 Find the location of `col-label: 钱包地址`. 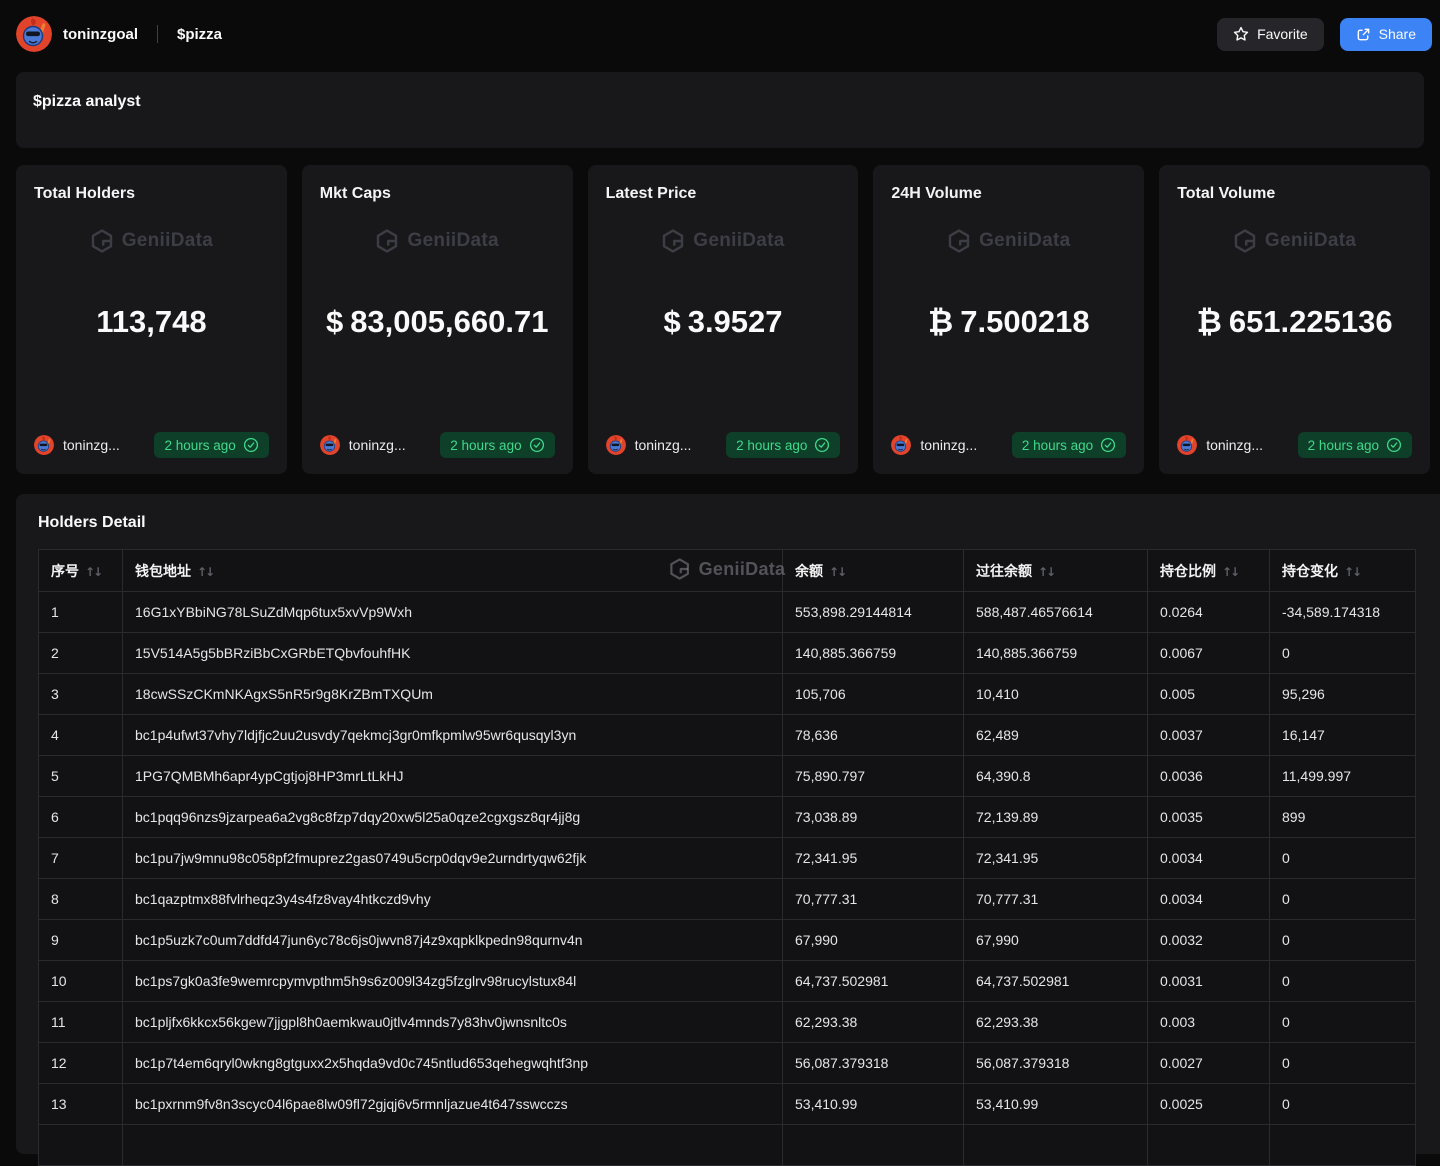

col-label: 钱包地址 is located at coordinates (163, 570).